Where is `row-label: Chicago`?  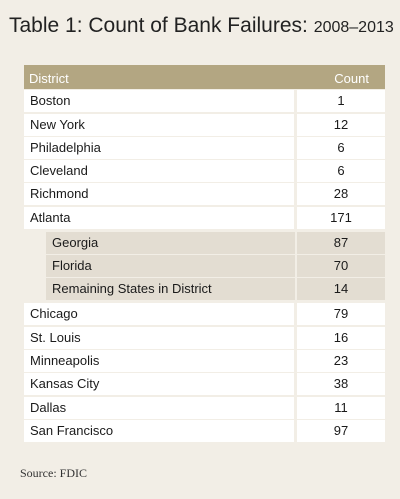 row-label: Chicago is located at coordinates (159, 314).